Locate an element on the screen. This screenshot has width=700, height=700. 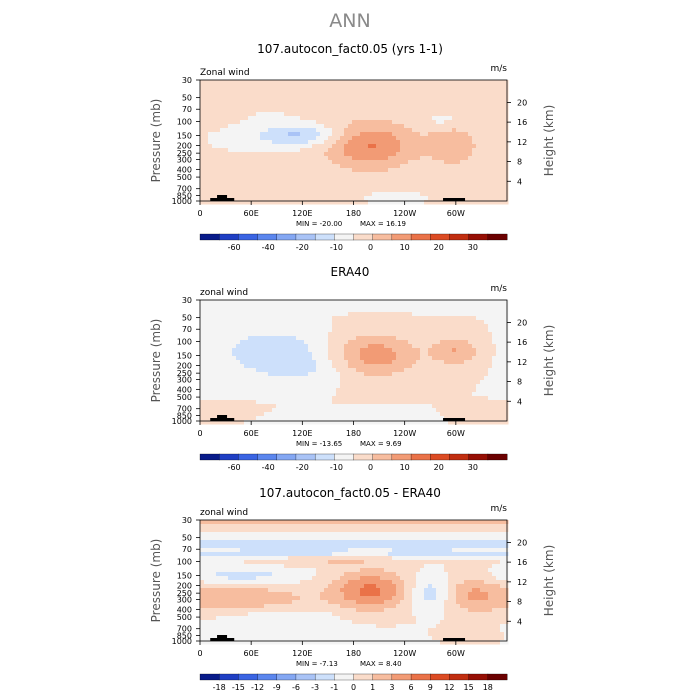
colorbar-label: 1 is located at coordinates (372, 687).